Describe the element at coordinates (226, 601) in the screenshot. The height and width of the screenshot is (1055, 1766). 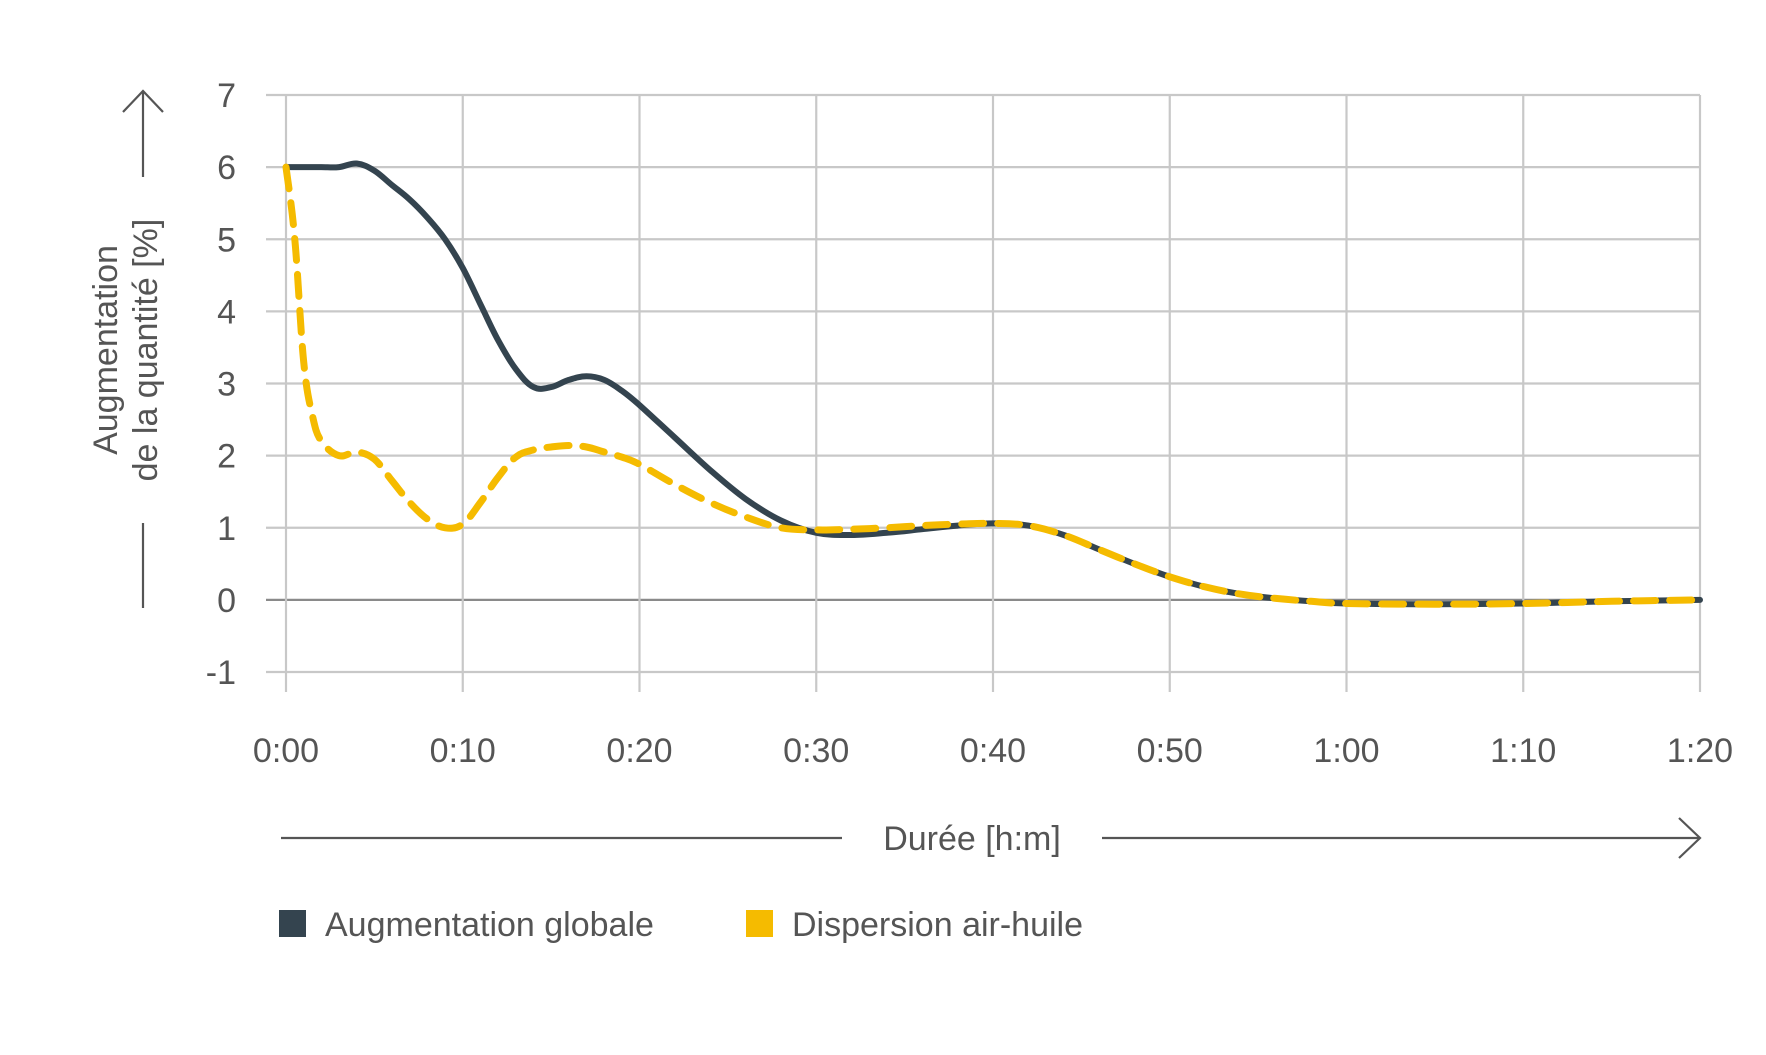
I see `y-tick-label: 0` at that location.